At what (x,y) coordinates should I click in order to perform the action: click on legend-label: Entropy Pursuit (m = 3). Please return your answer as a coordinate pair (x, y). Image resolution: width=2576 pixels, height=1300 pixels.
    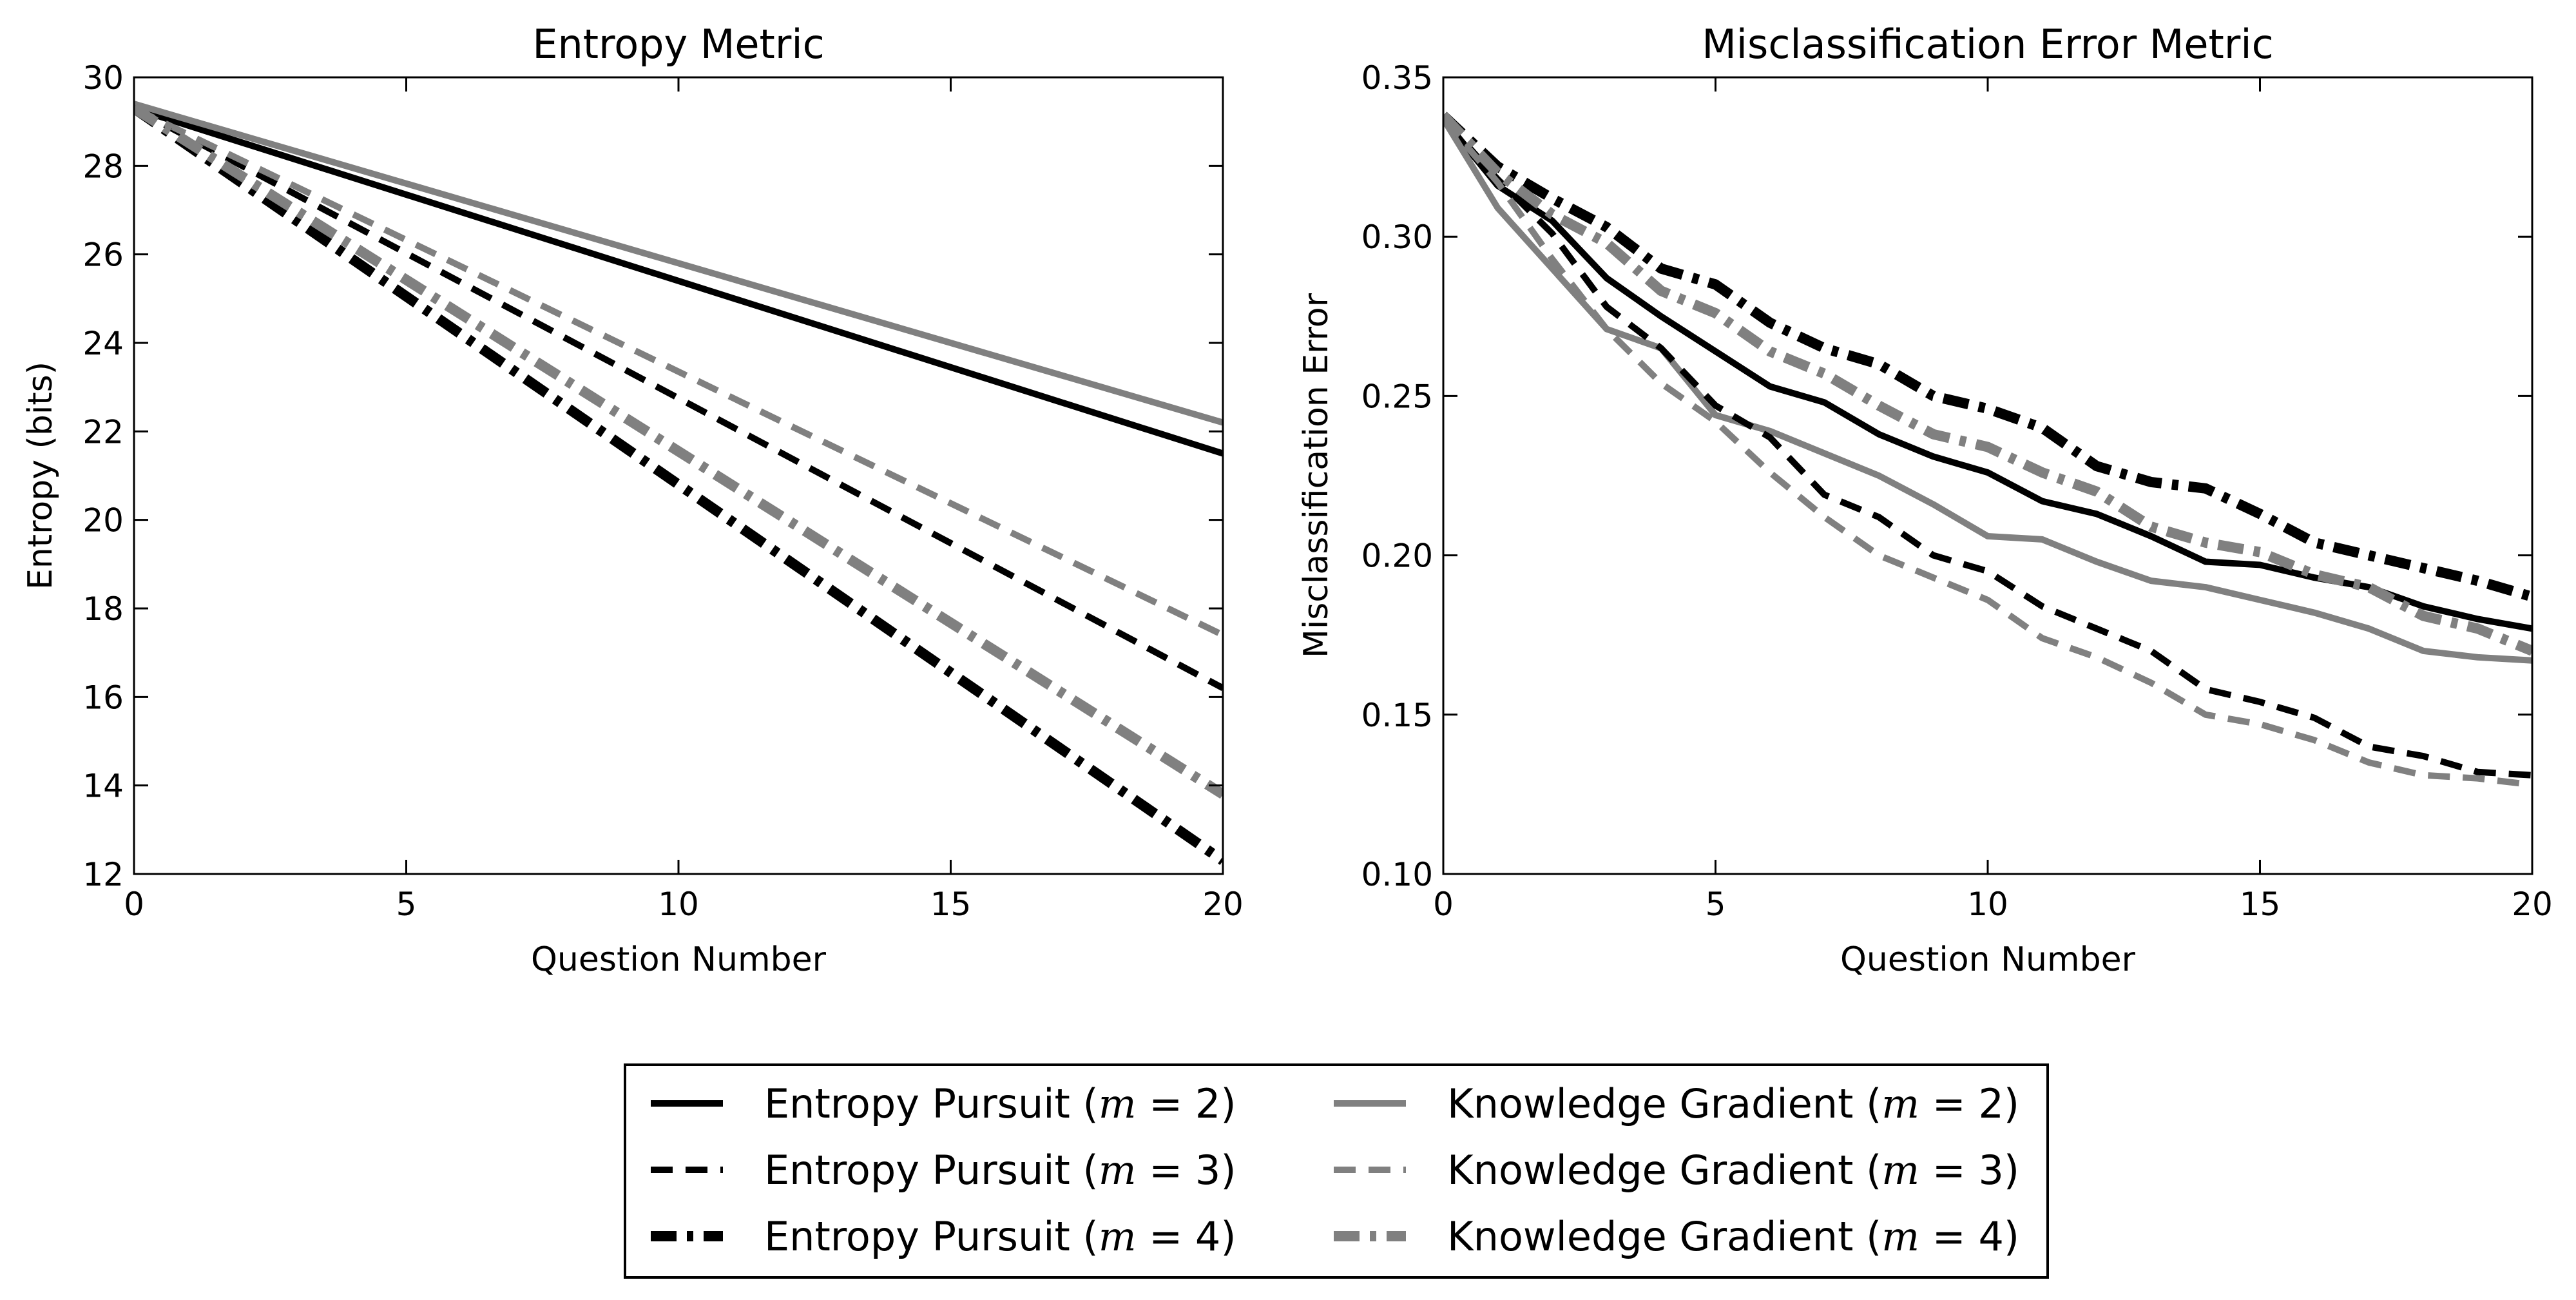
    Looking at the image, I should click on (1000, 1170).